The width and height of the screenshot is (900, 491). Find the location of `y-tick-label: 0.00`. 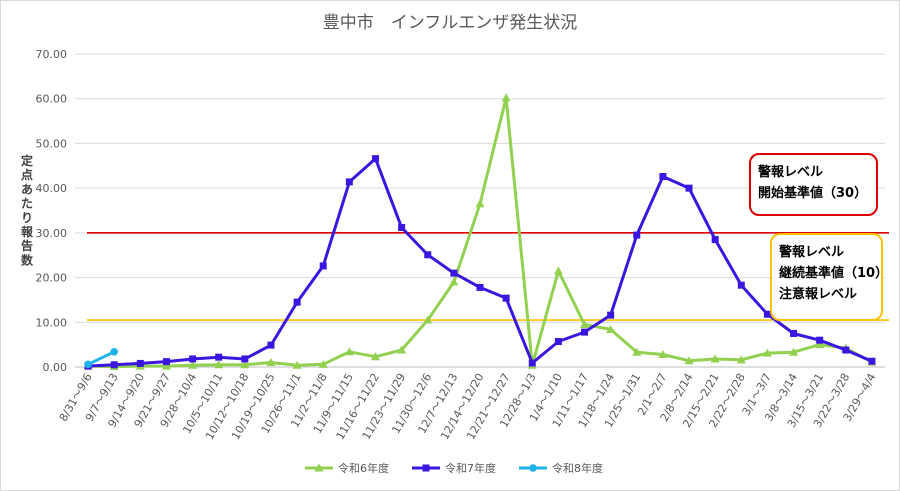

y-tick-label: 0.00 is located at coordinates (55, 367).